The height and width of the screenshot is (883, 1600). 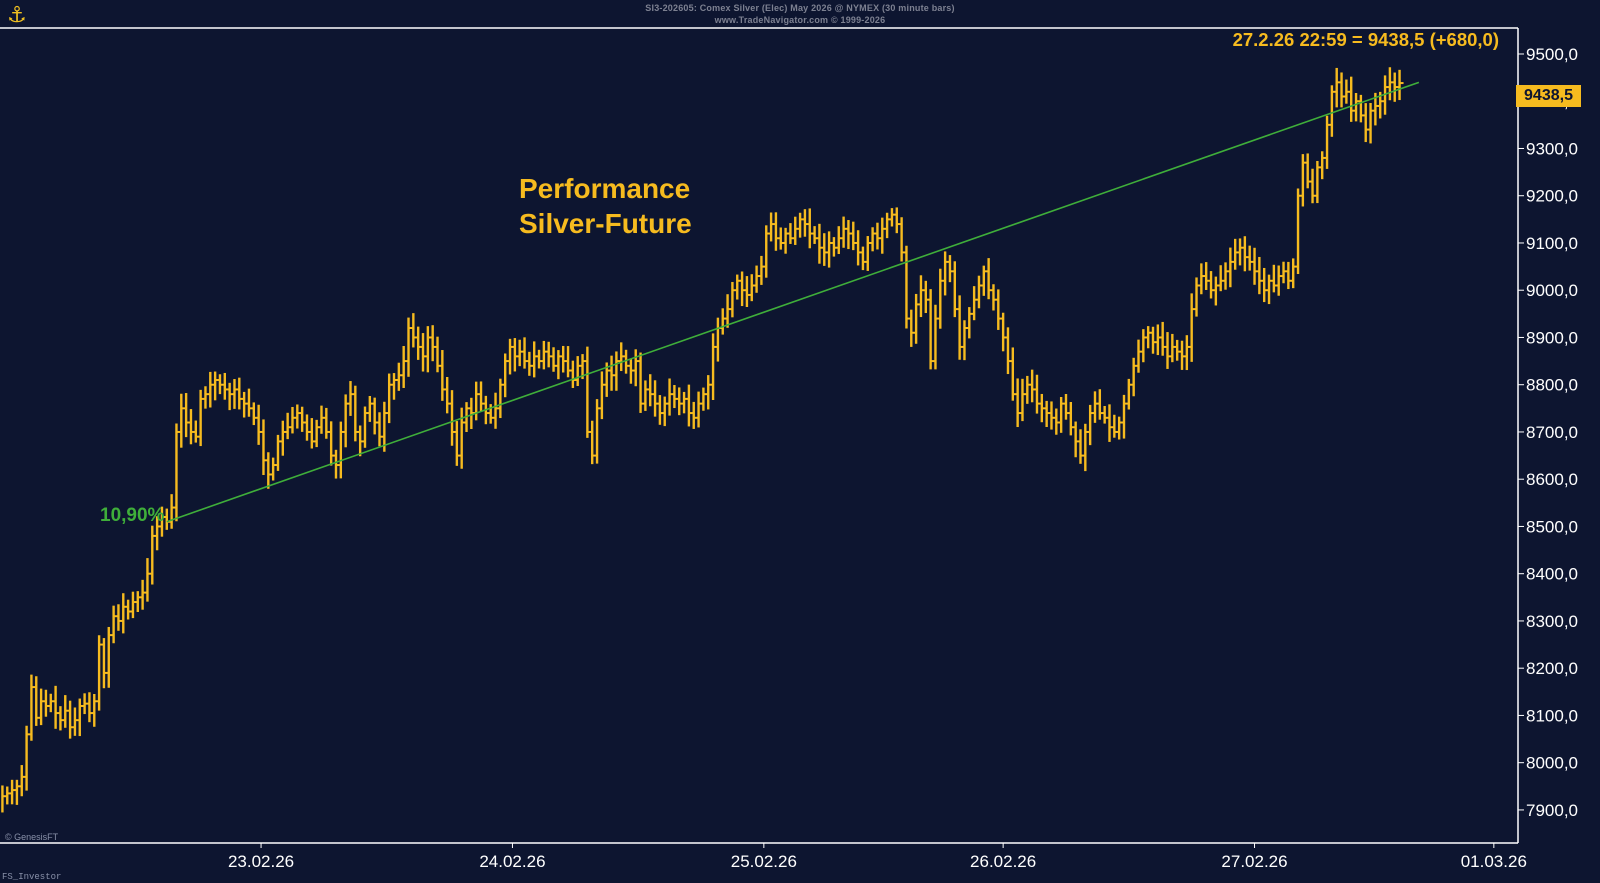 What do you see at coordinates (17, 15) in the screenshot?
I see `anchor-logo-icon: ⚓` at bounding box center [17, 15].